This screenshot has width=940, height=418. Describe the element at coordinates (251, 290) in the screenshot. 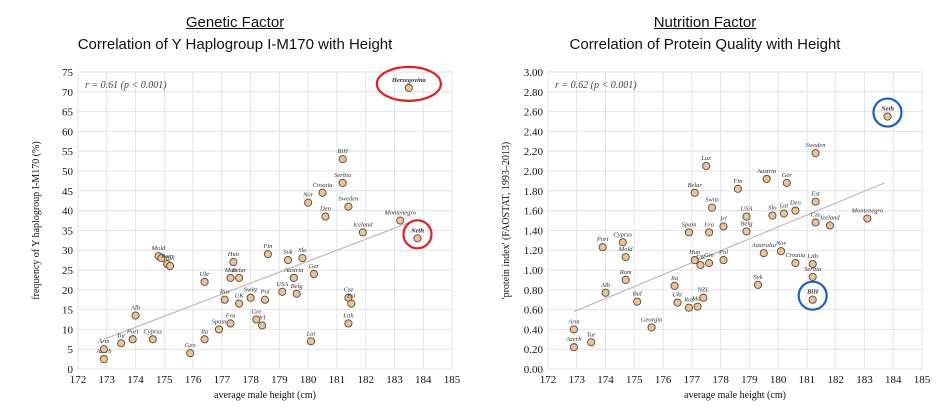

I see `point-label: Switz` at that location.